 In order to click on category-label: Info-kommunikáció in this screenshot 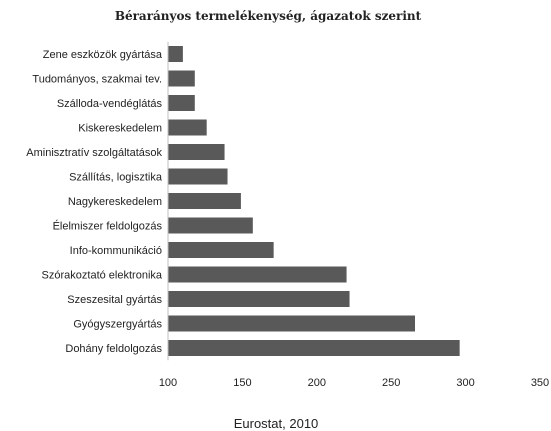, I will do `click(116, 251)`.